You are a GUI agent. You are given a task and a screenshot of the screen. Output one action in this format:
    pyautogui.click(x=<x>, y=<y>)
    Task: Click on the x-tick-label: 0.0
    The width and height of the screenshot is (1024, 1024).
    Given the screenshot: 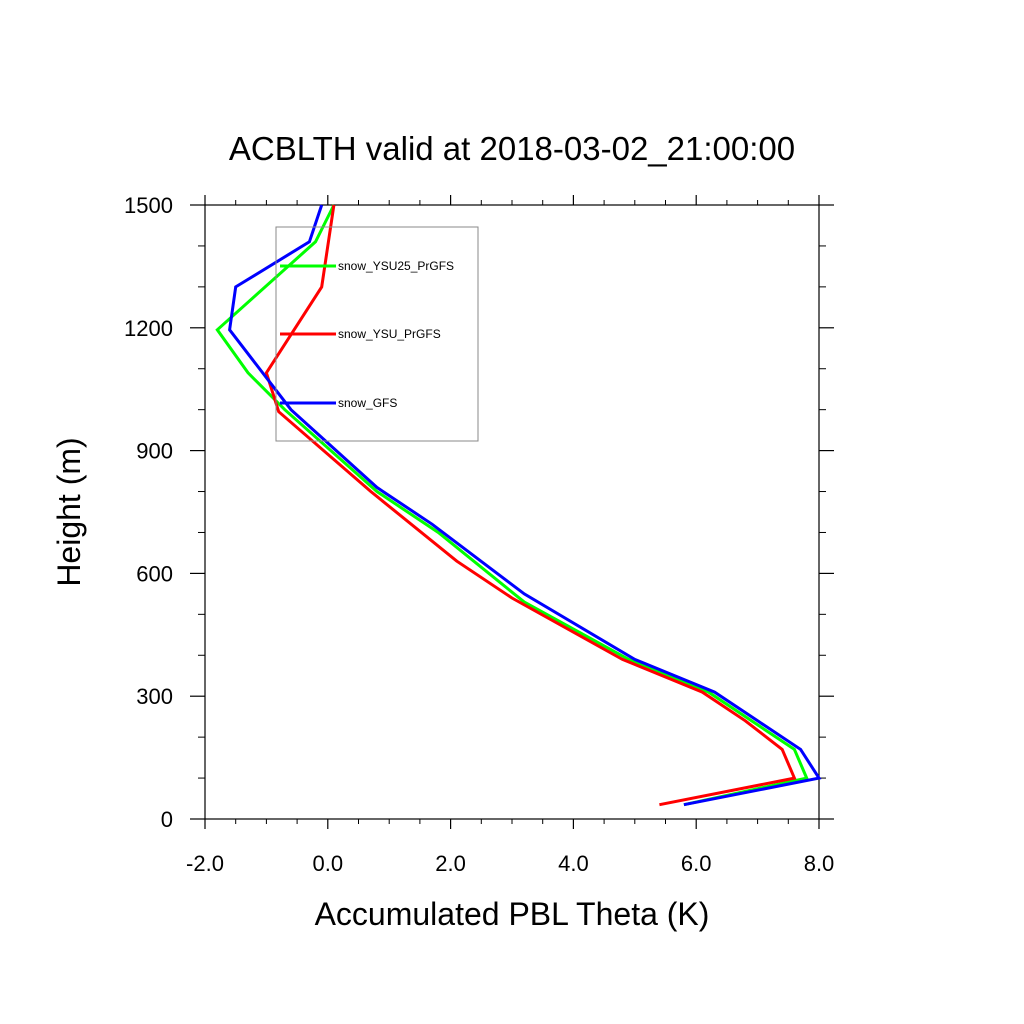 What is the action you would take?
    pyautogui.click(x=328, y=863)
    